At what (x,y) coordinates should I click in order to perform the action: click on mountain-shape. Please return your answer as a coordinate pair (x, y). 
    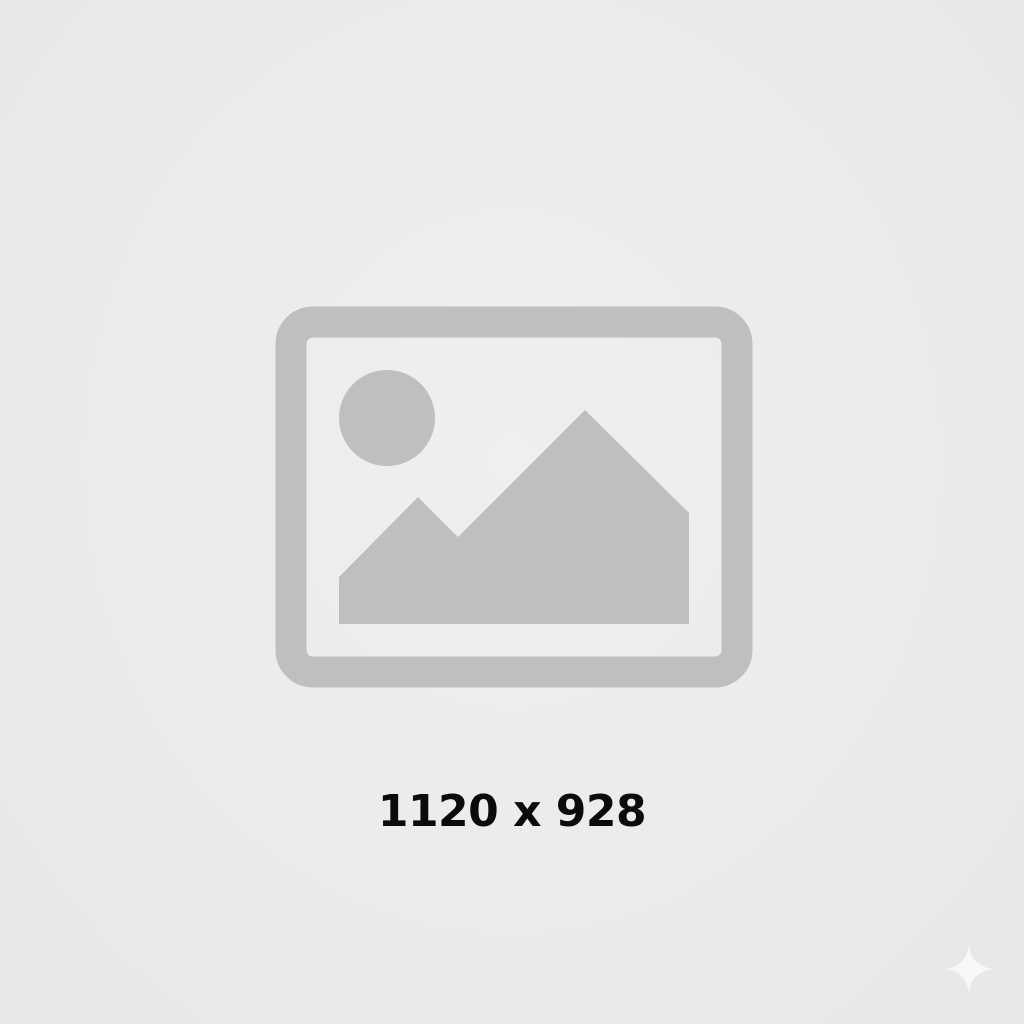
    Looking at the image, I should click on (514, 517).